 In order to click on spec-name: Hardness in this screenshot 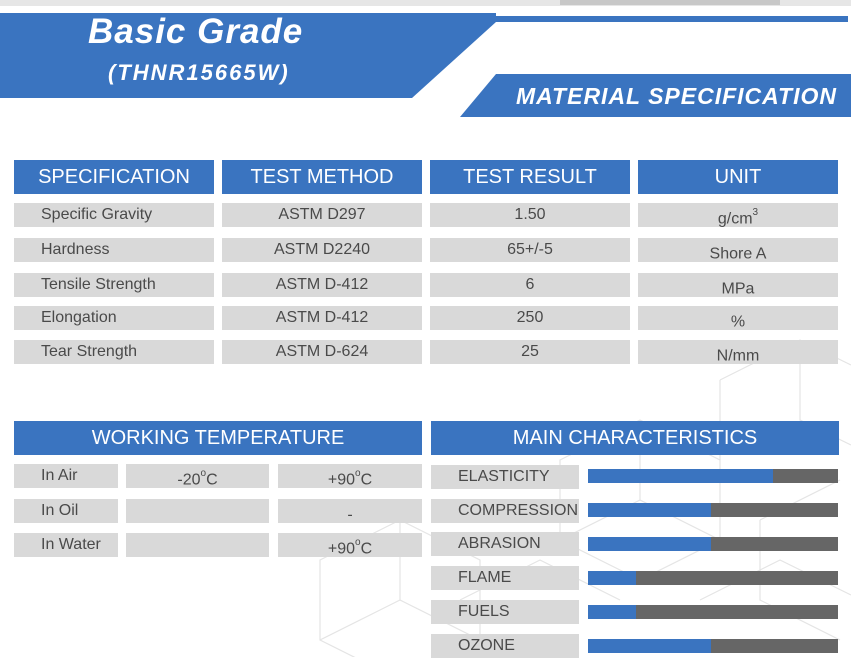, I will do `click(114, 250)`.